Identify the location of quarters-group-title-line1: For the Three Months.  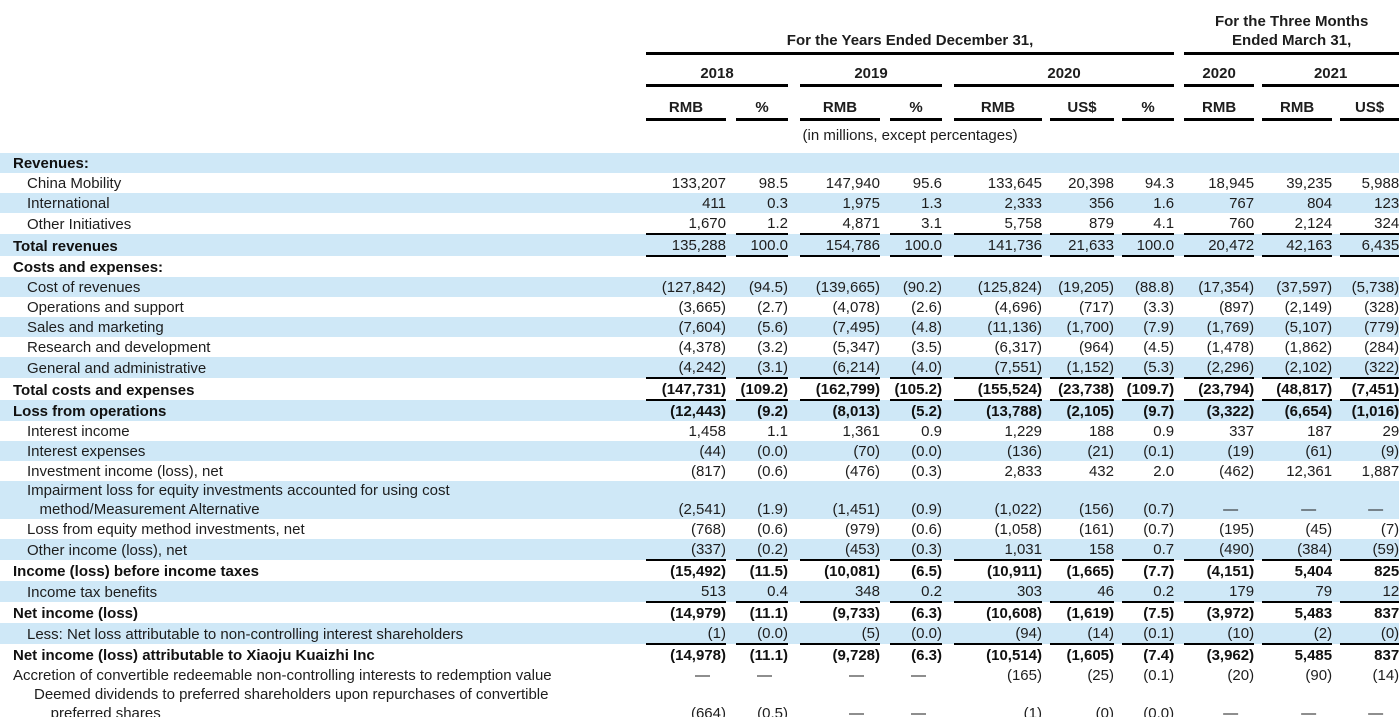
(1291, 21).